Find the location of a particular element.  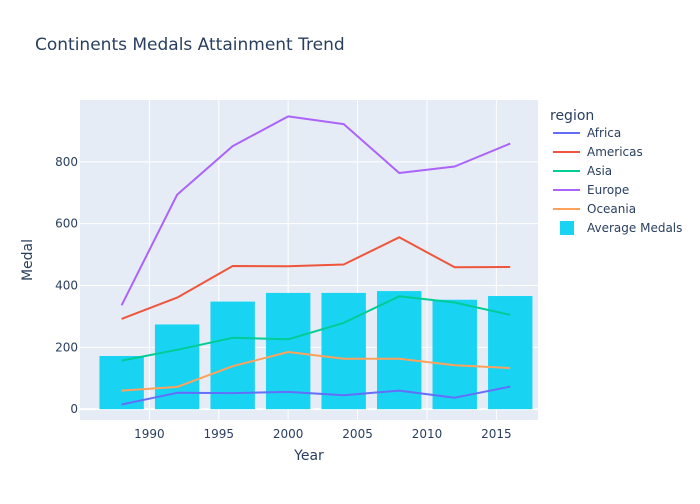

y-tick-label: 400 is located at coordinates (66, 286).